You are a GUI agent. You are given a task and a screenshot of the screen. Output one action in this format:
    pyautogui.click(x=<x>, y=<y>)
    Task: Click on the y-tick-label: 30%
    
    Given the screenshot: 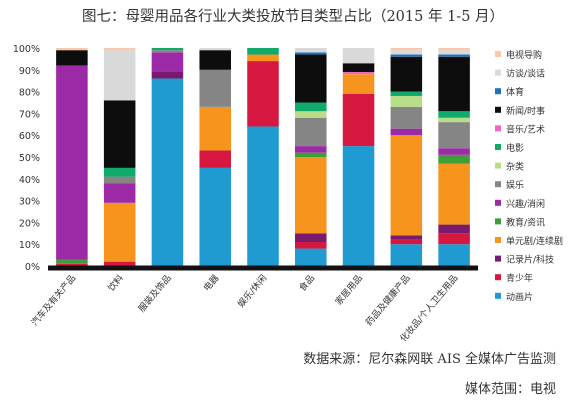 What is the action you would take?
    pyautogui.click(x=29, y=202)
    